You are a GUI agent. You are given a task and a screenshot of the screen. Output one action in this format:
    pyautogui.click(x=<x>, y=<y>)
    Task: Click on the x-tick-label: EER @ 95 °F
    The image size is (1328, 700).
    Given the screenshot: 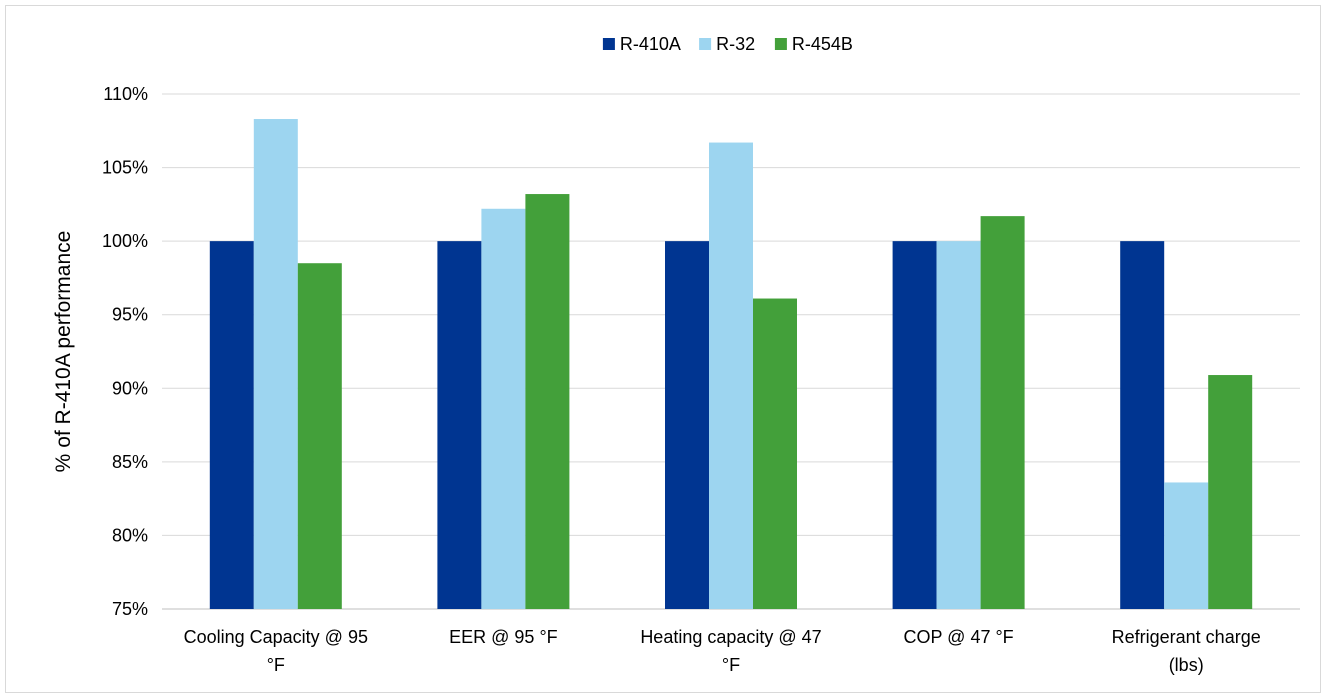 What is the action you would take?
    pyautogui.click(x=503, y=637)
    